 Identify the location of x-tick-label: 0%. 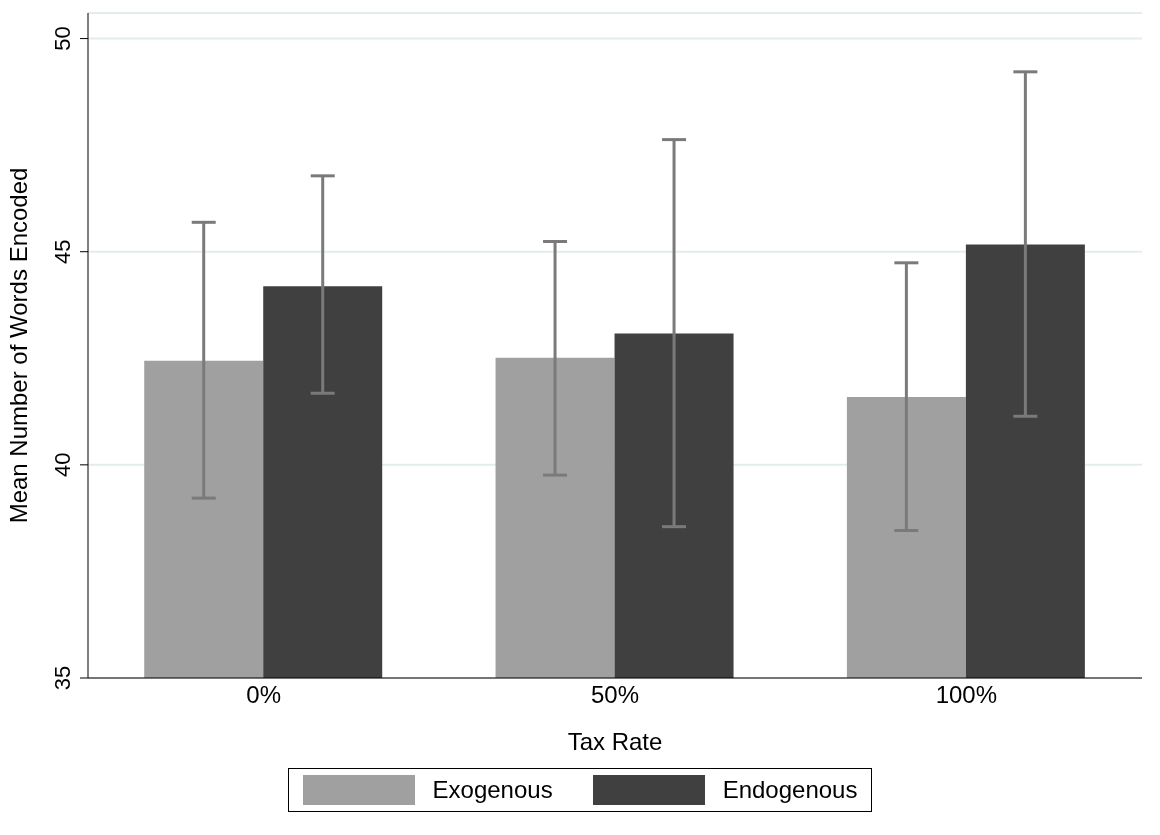
(264, 695).